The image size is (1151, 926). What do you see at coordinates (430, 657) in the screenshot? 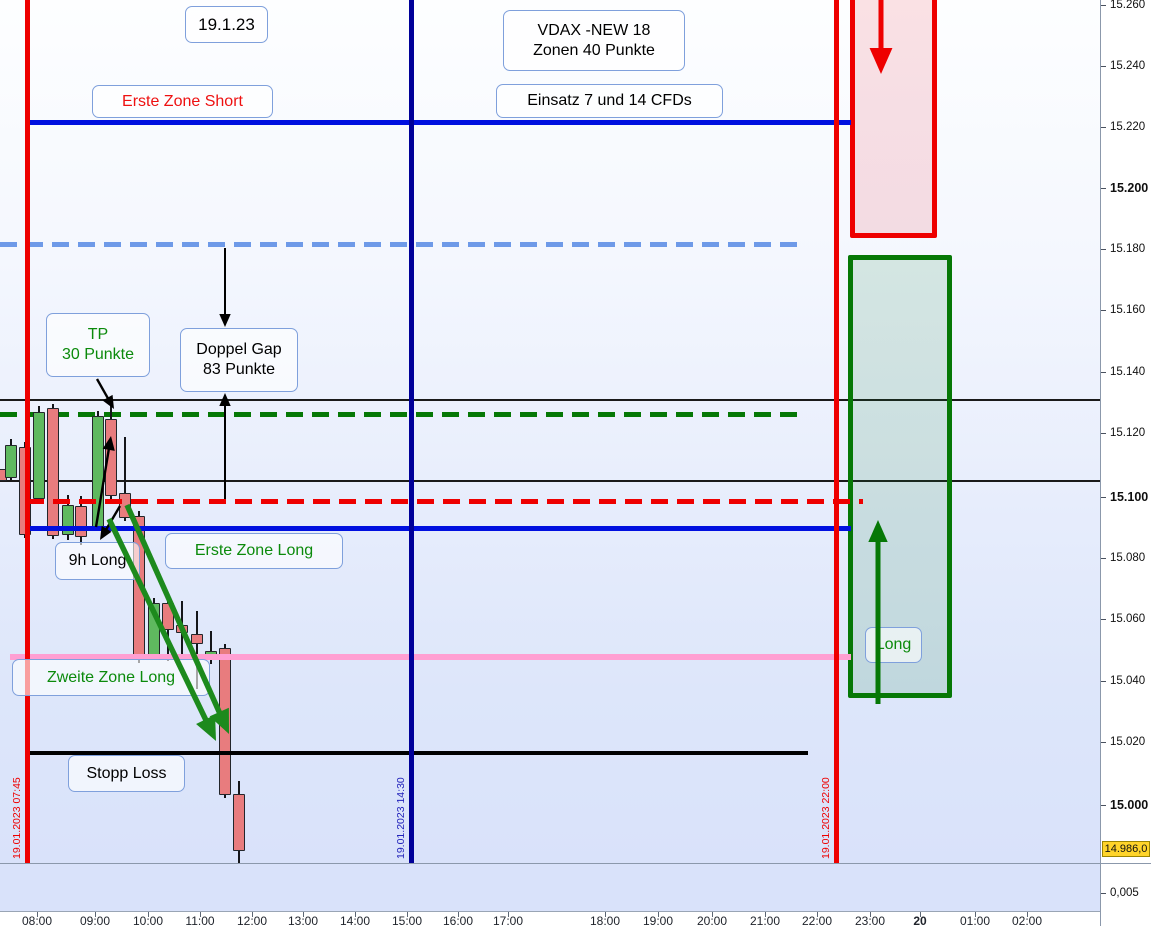
I see `zweite-zone-long-line` at bounding box center [430, 657].